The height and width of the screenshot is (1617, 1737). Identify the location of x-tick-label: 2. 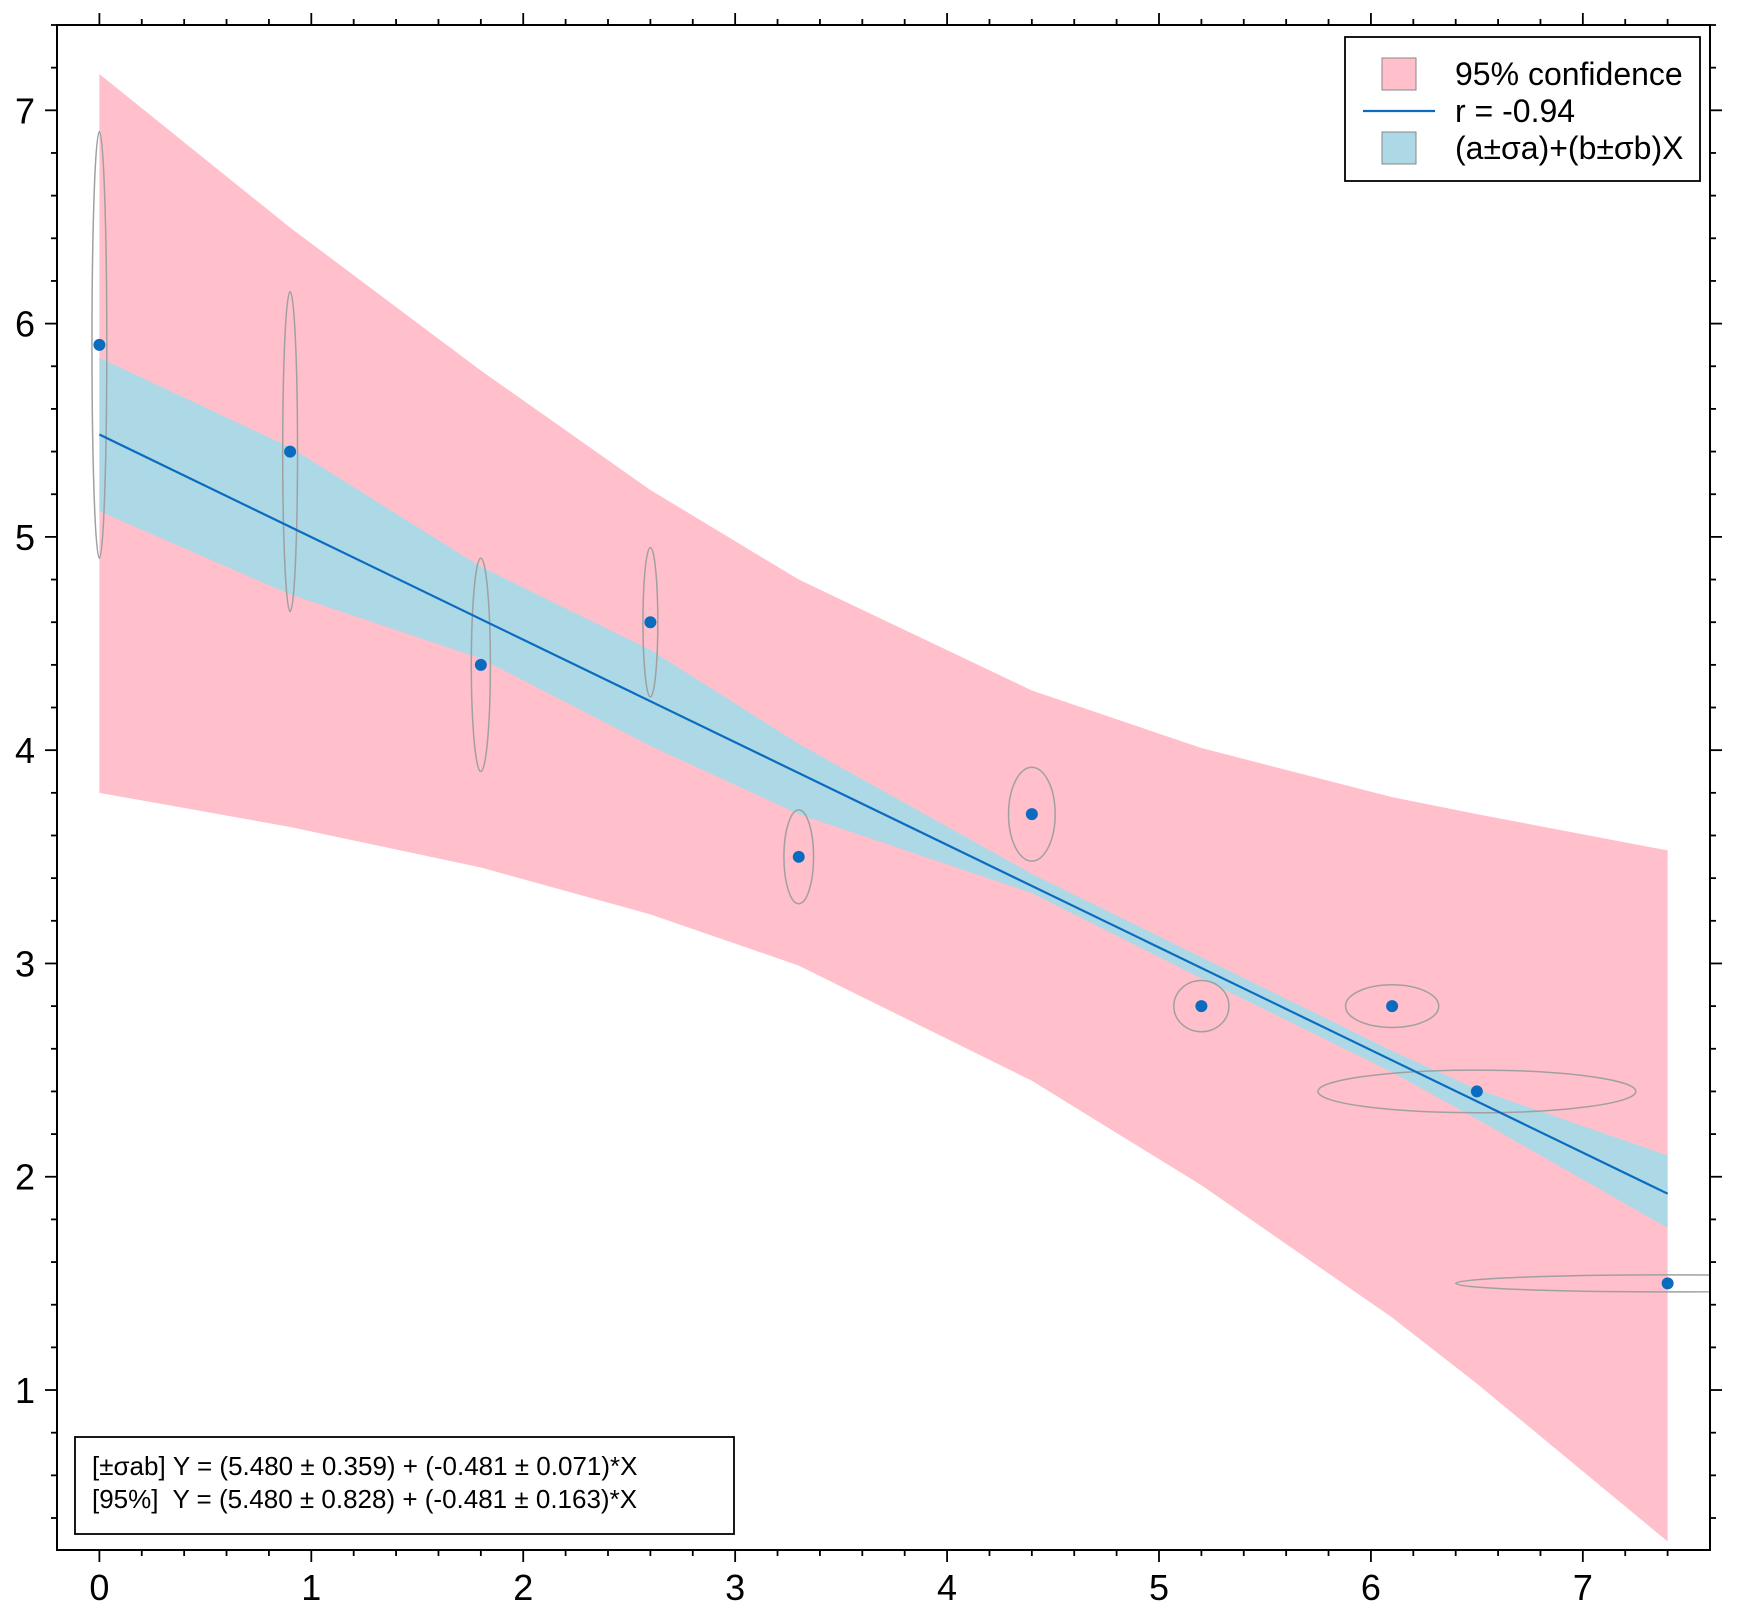
(523, 1587).